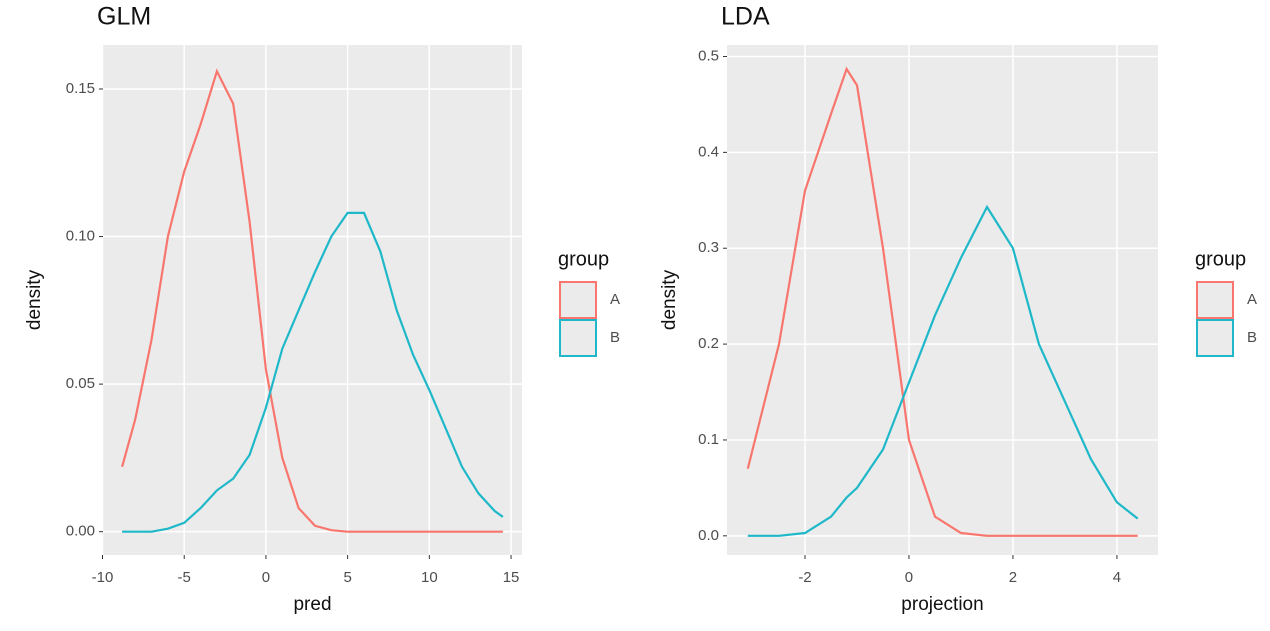 This screenshot has width=1270, height=631. Describe the element at coordinates (429, 577) in the screenshot. I see `x-tick-label: 10` at that location.